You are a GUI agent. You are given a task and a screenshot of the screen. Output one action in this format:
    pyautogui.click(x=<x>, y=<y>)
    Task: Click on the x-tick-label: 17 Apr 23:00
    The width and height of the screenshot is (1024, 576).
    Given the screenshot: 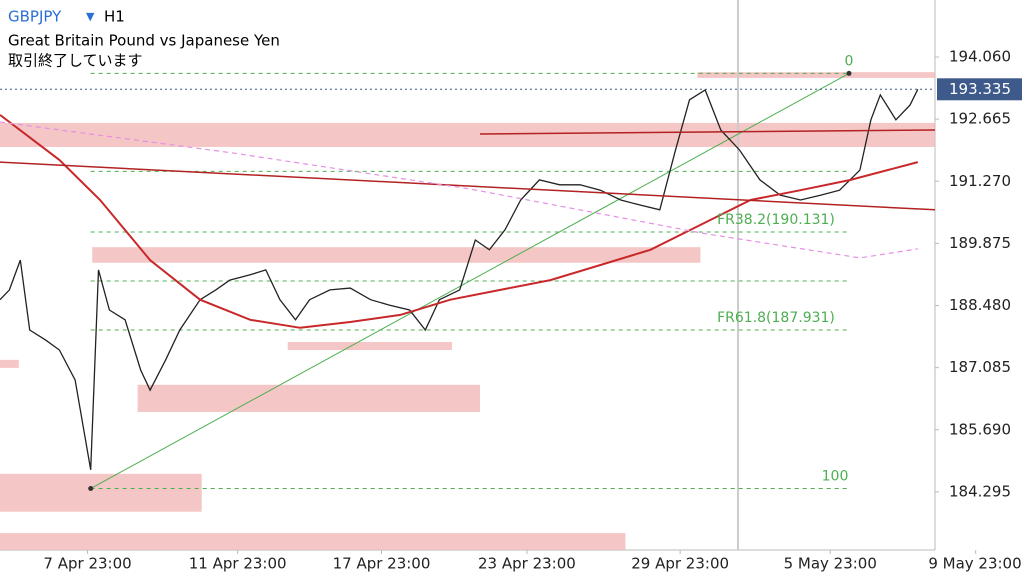 What is the action you would take?
    pyautogui.click(x=382, y=564)
    